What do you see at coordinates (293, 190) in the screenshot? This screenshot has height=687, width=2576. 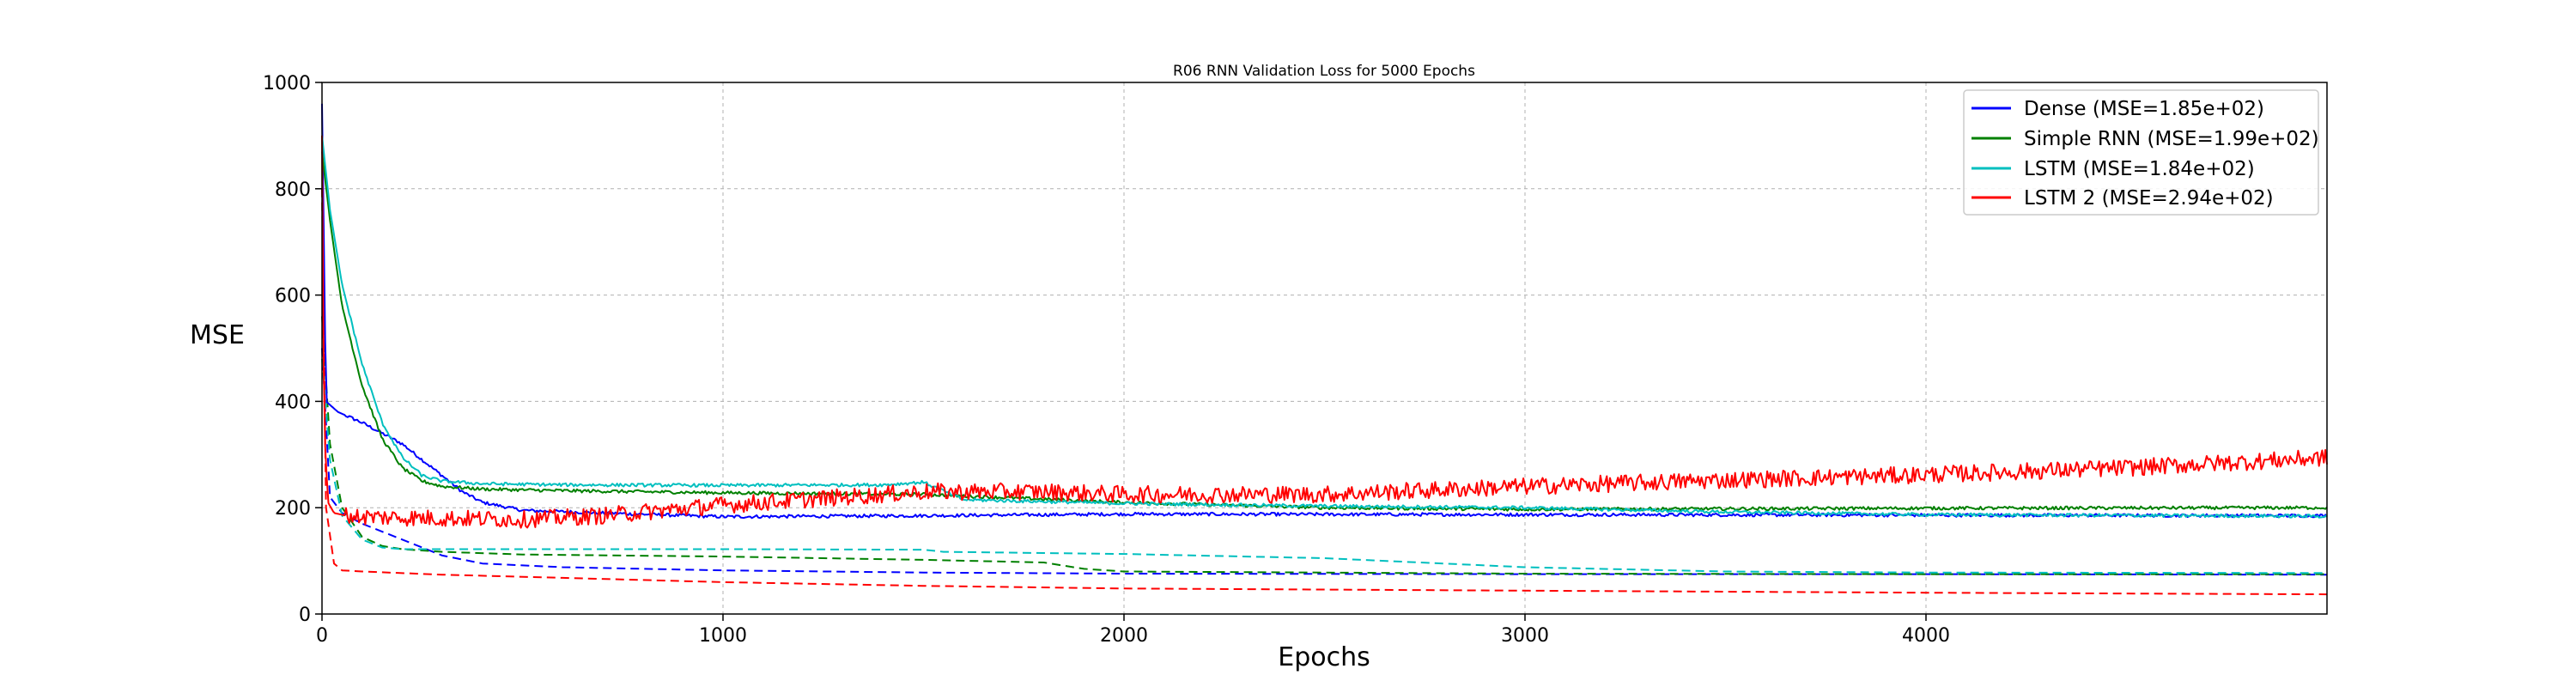 I see `y-tick-label: 800` at bounding box center [293, 190].